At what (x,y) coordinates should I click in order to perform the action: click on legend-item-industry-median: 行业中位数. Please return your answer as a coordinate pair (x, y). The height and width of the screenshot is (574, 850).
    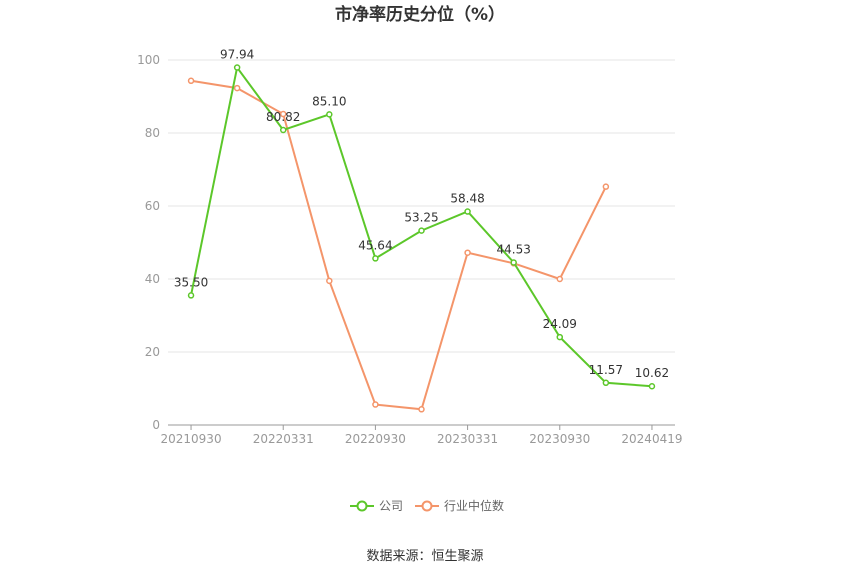
    Looking at the image, I should click on (459, 505).